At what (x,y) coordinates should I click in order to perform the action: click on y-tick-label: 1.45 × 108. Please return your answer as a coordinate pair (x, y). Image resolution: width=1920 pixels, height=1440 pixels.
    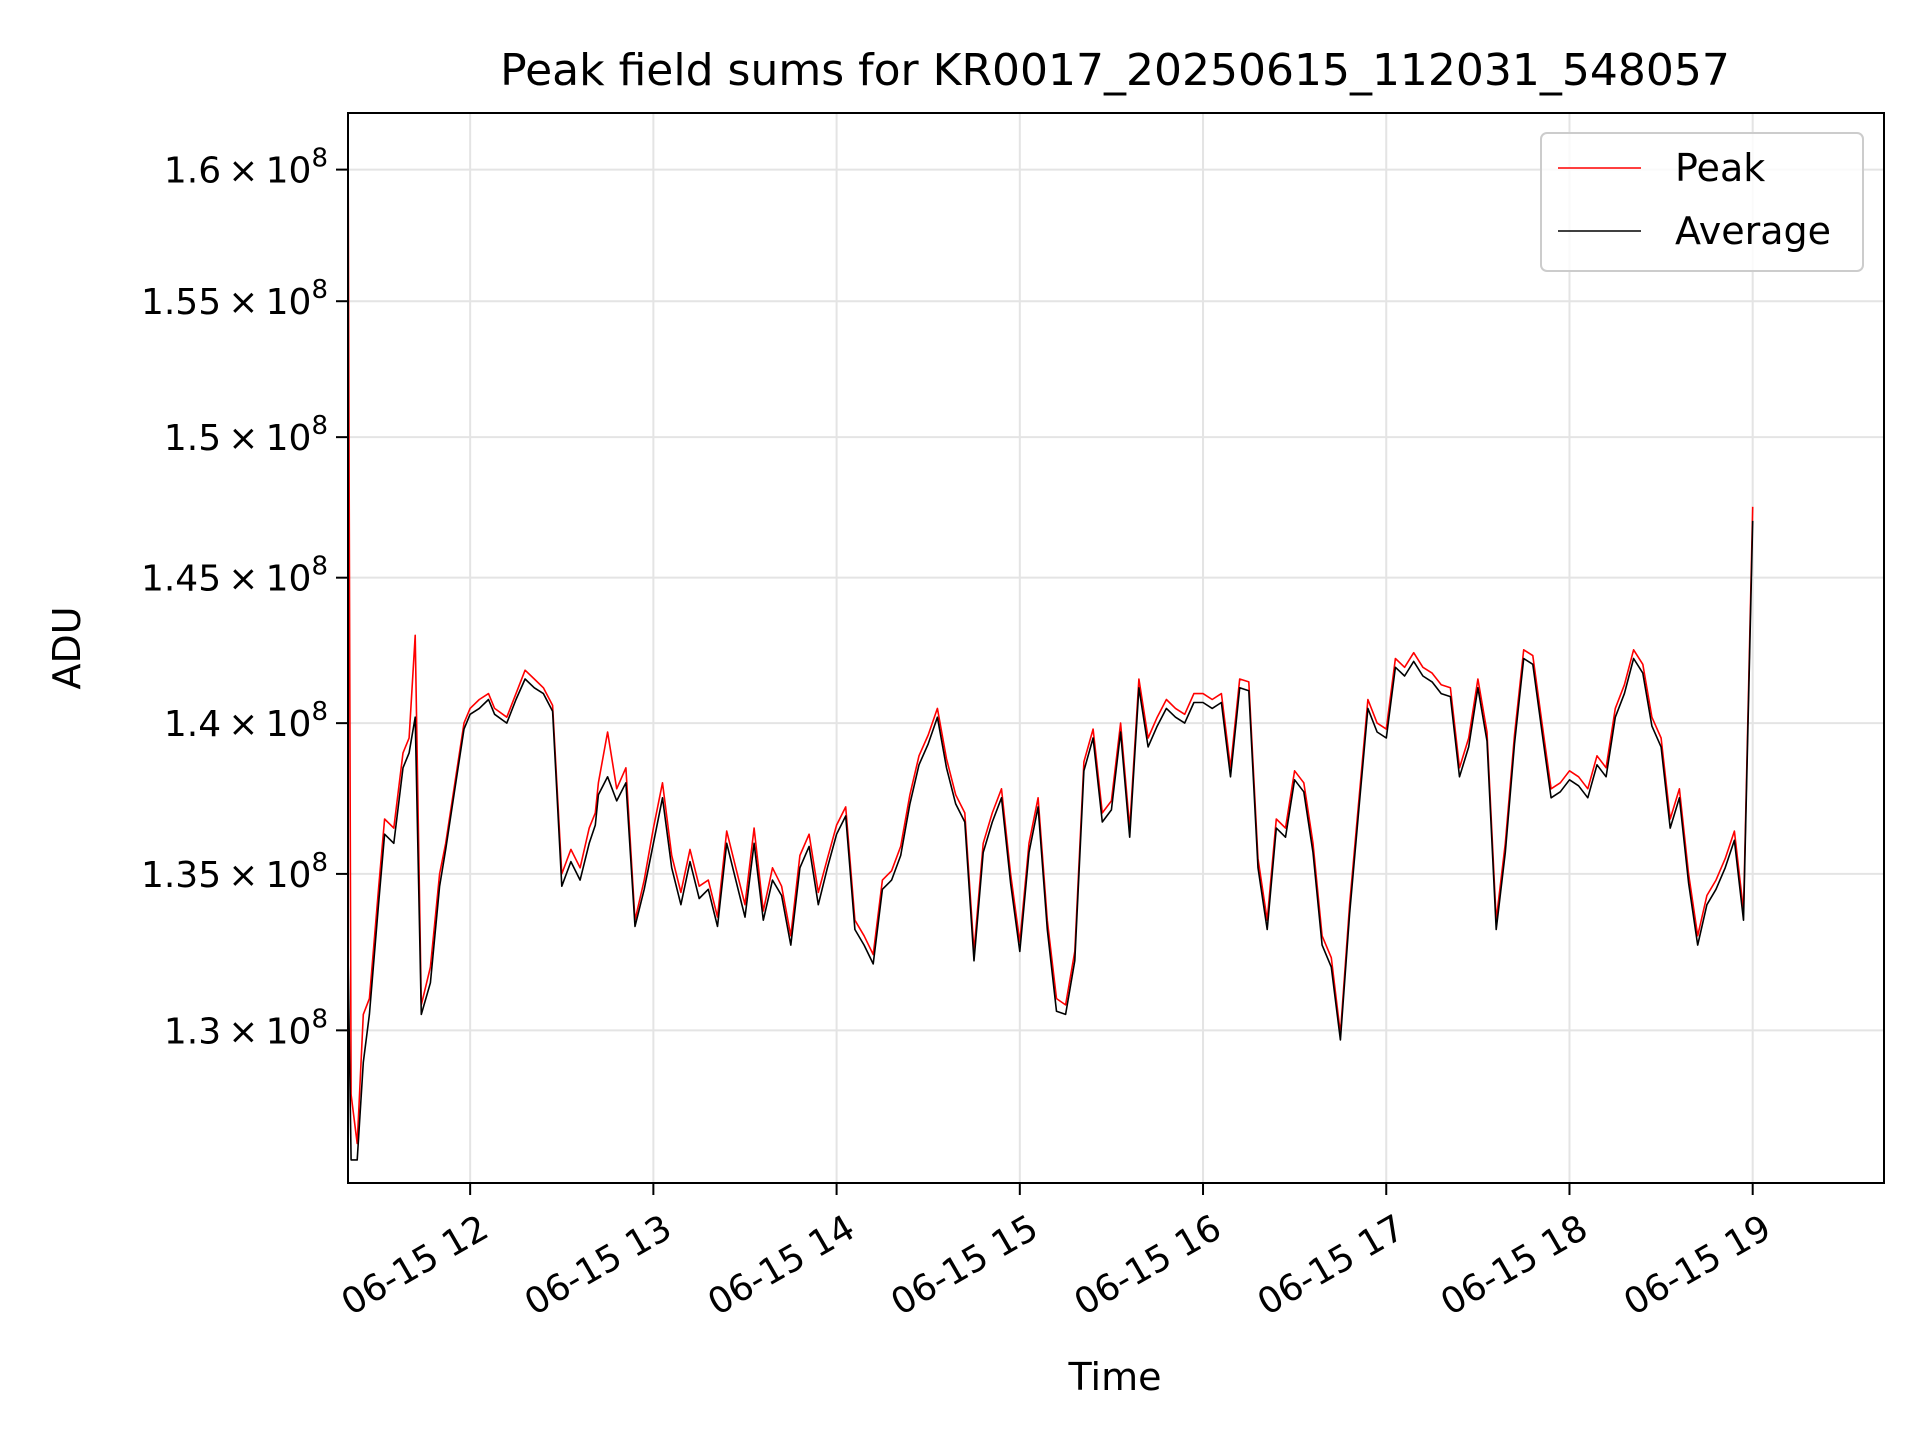
    Looking at the image, I should click on (234, 576).